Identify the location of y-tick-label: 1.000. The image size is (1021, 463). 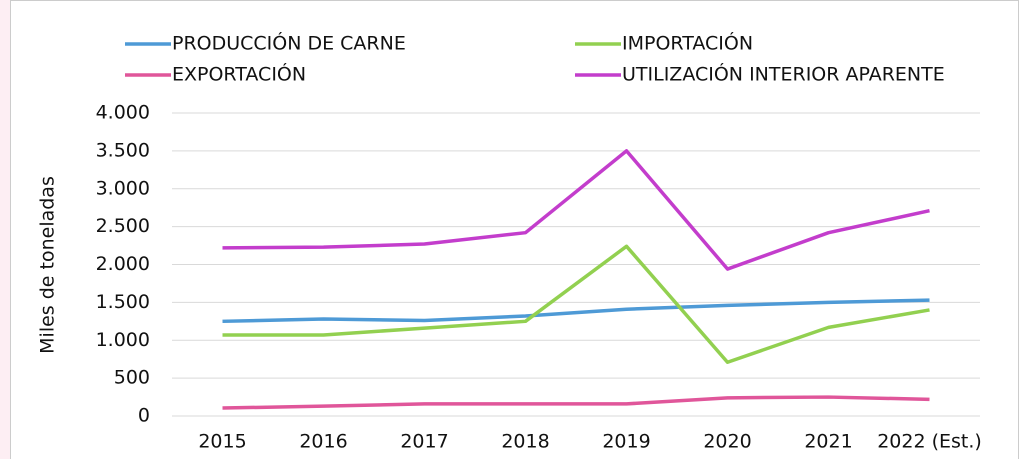
(123, 340).